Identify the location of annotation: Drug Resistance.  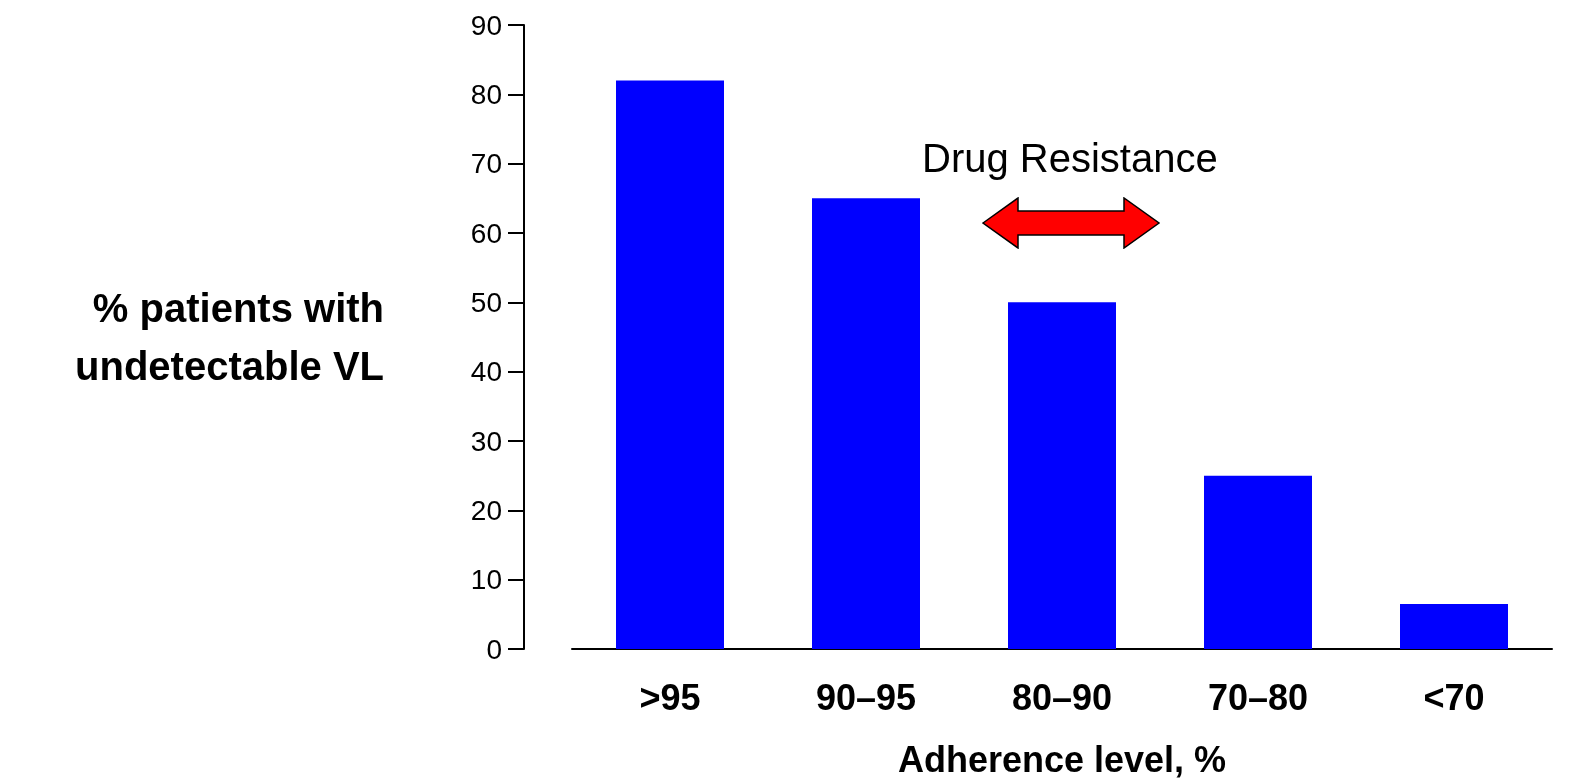
(1070, 158).